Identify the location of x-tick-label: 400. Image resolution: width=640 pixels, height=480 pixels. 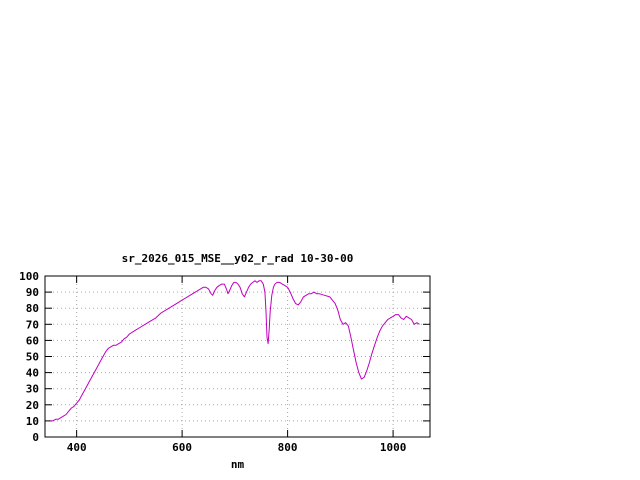
(77, 447).